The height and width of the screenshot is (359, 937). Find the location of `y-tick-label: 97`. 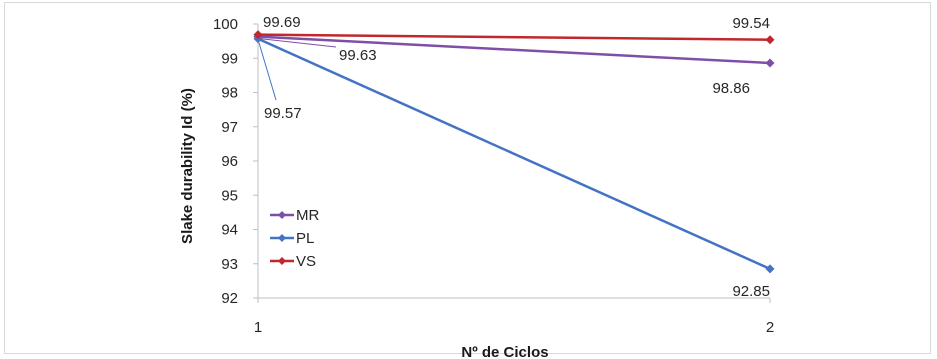

y-tick-label: 97 is located at coordinates (229, 127).